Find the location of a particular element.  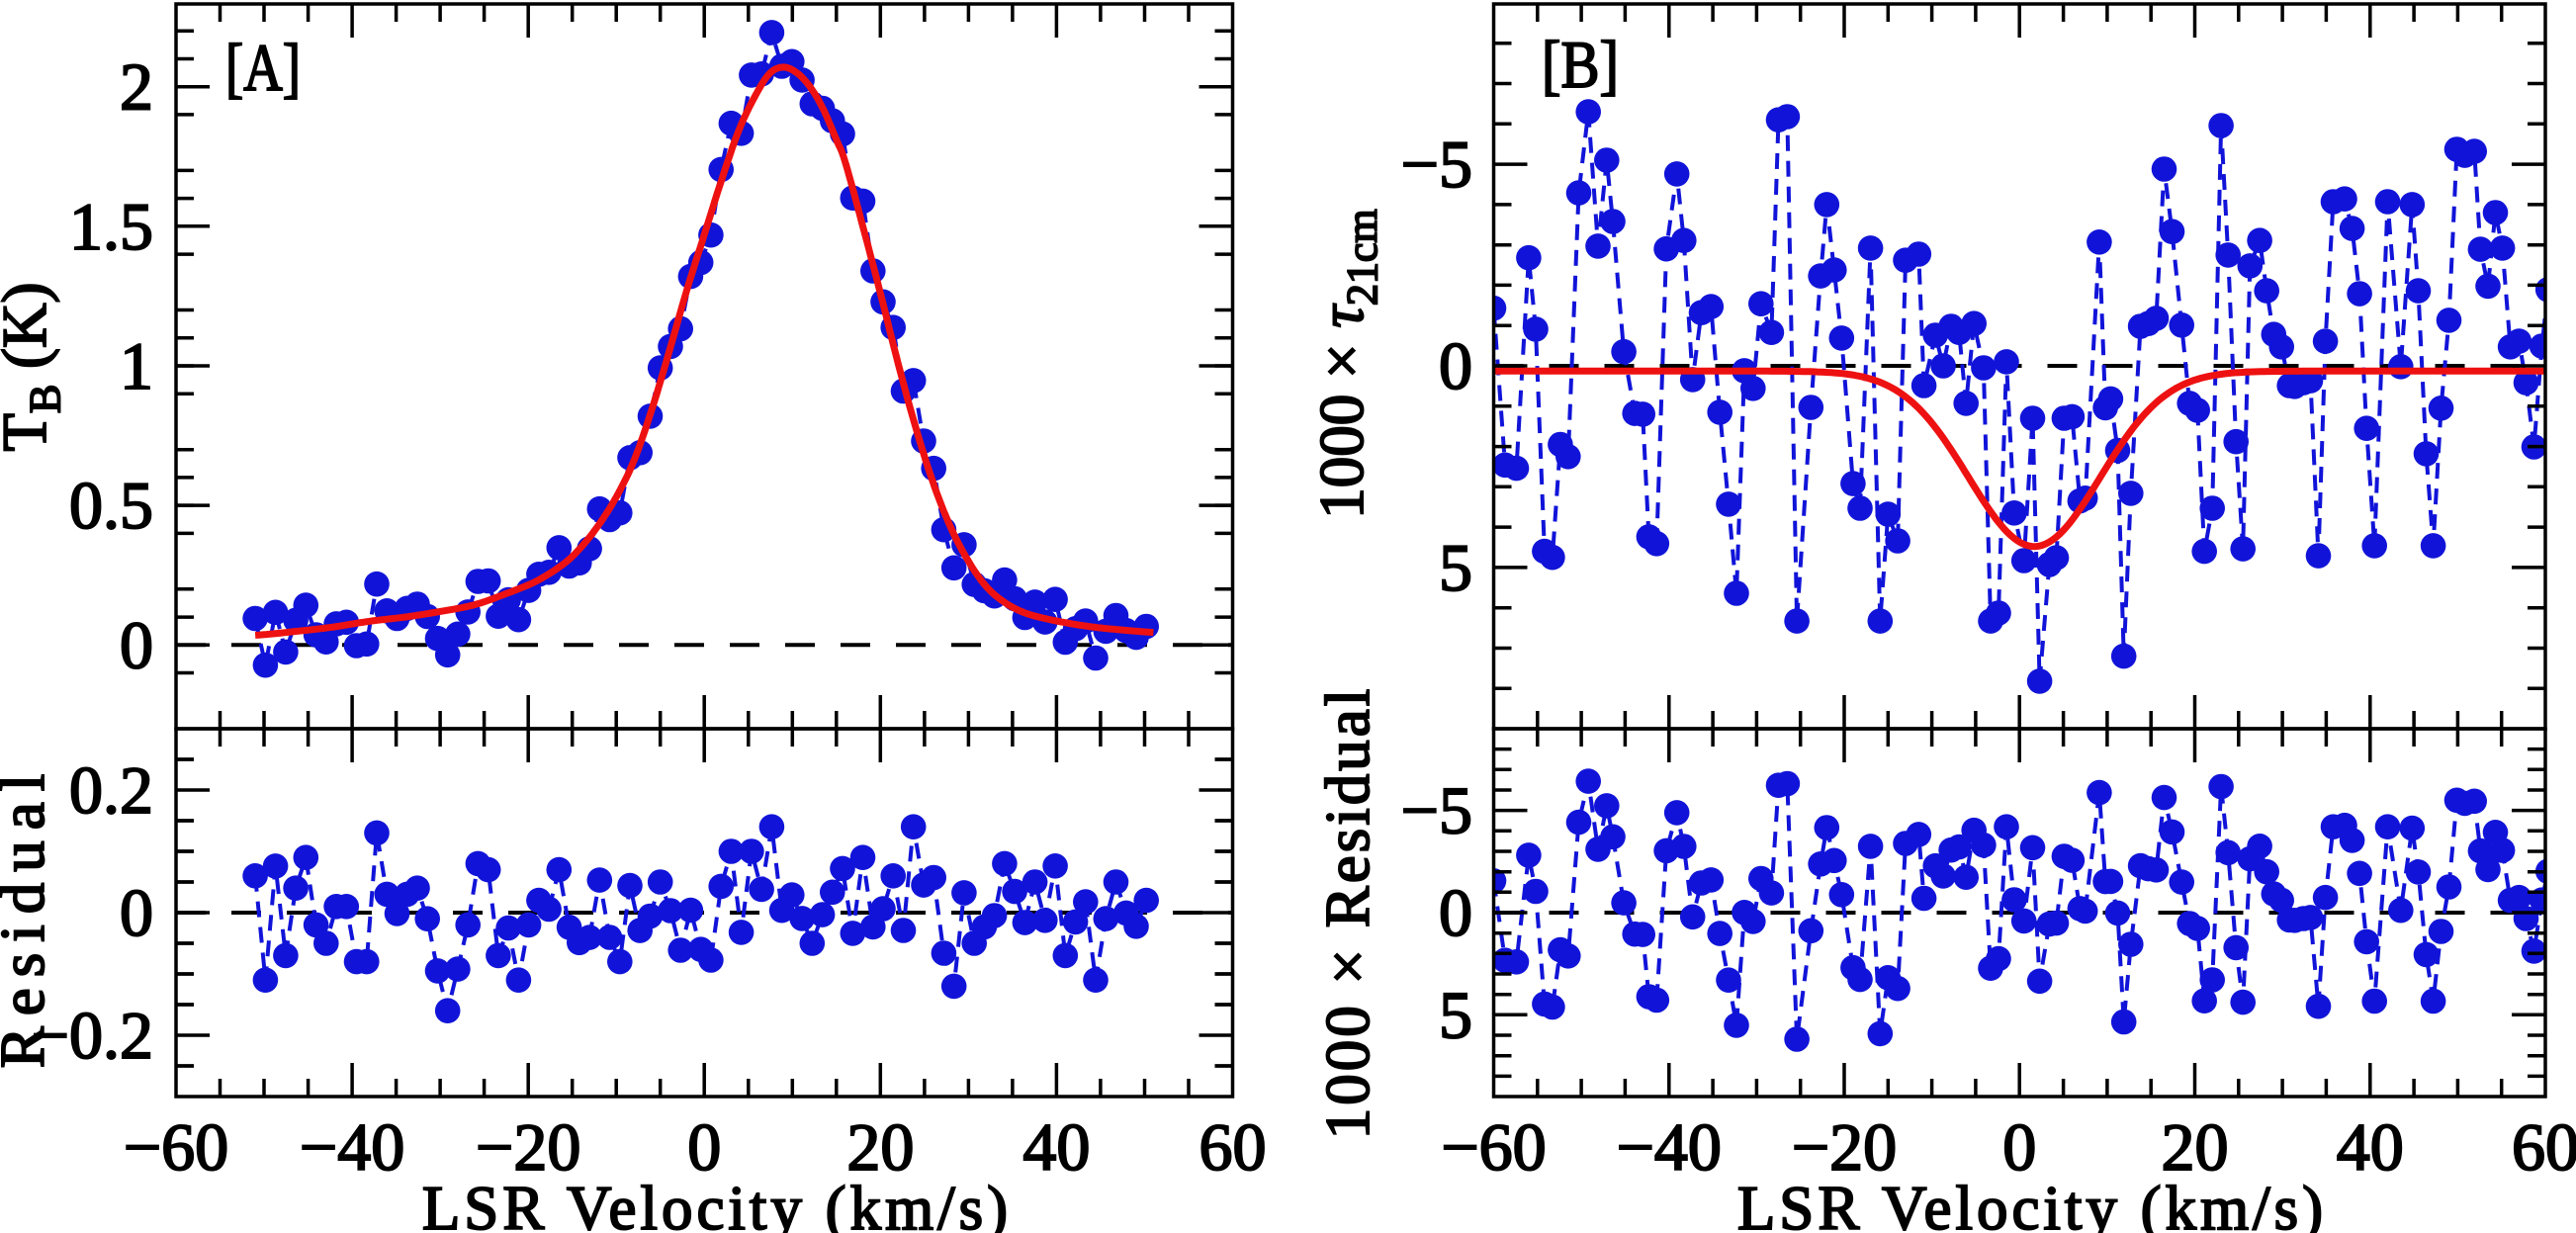

svg-text: 1.5 is located at coordinates (111, 226).